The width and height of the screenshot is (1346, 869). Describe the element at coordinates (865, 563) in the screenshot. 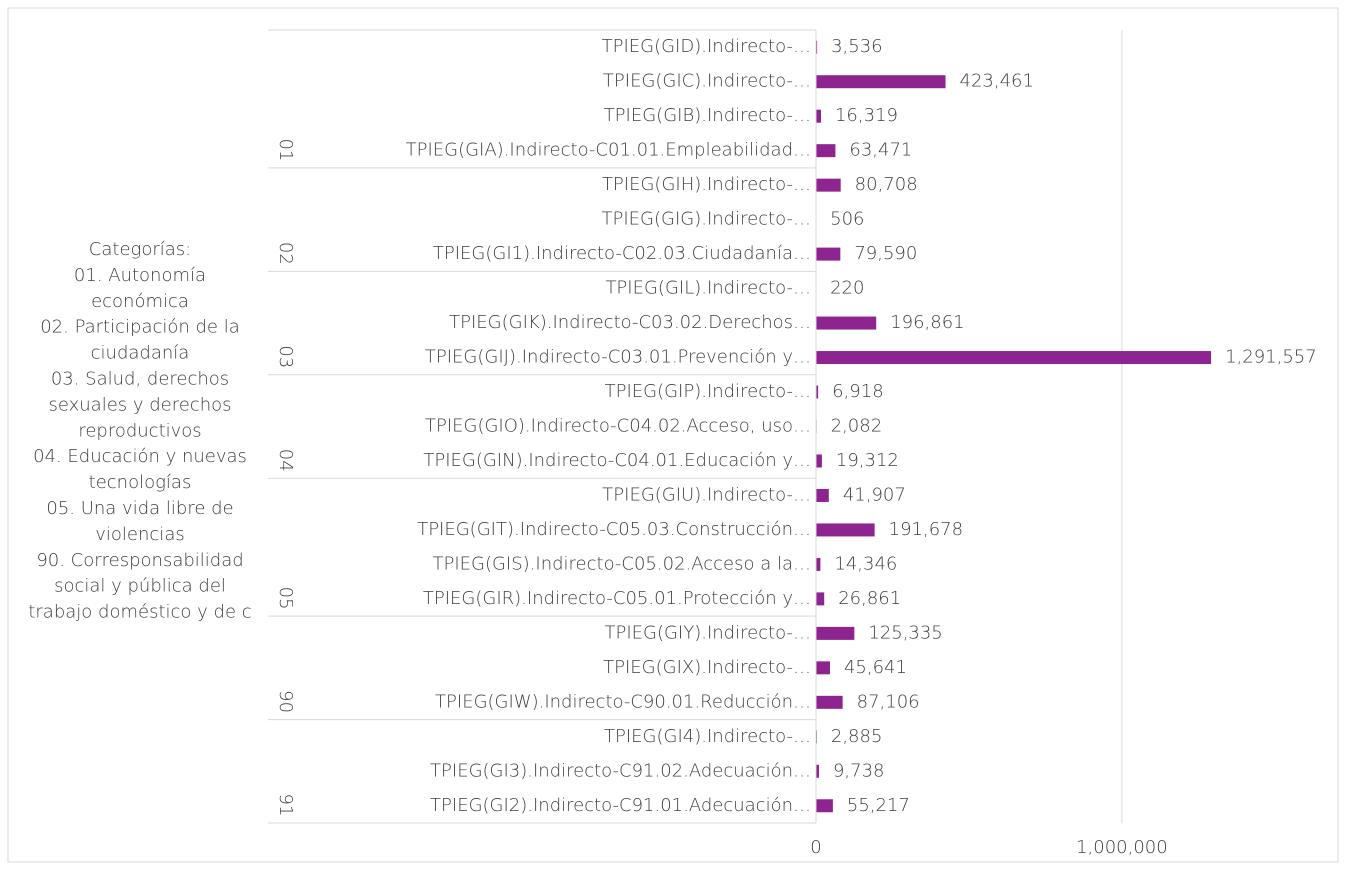

I see `value-label: 14,346` at that location.